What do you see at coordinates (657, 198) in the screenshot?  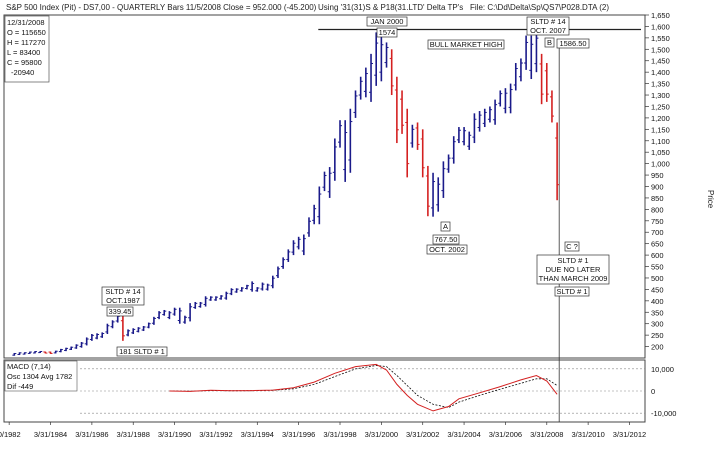 I see `price-tick-label: 850` at bounding box center [657, 198].